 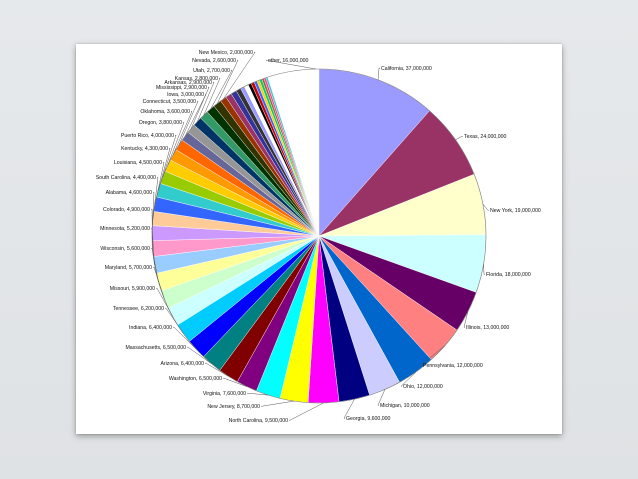 What do you see at coordinates (144, 149) in the screenshot?
I see `slice-label: Kentucky, 4,300,000` at bounding box center [144, 149].